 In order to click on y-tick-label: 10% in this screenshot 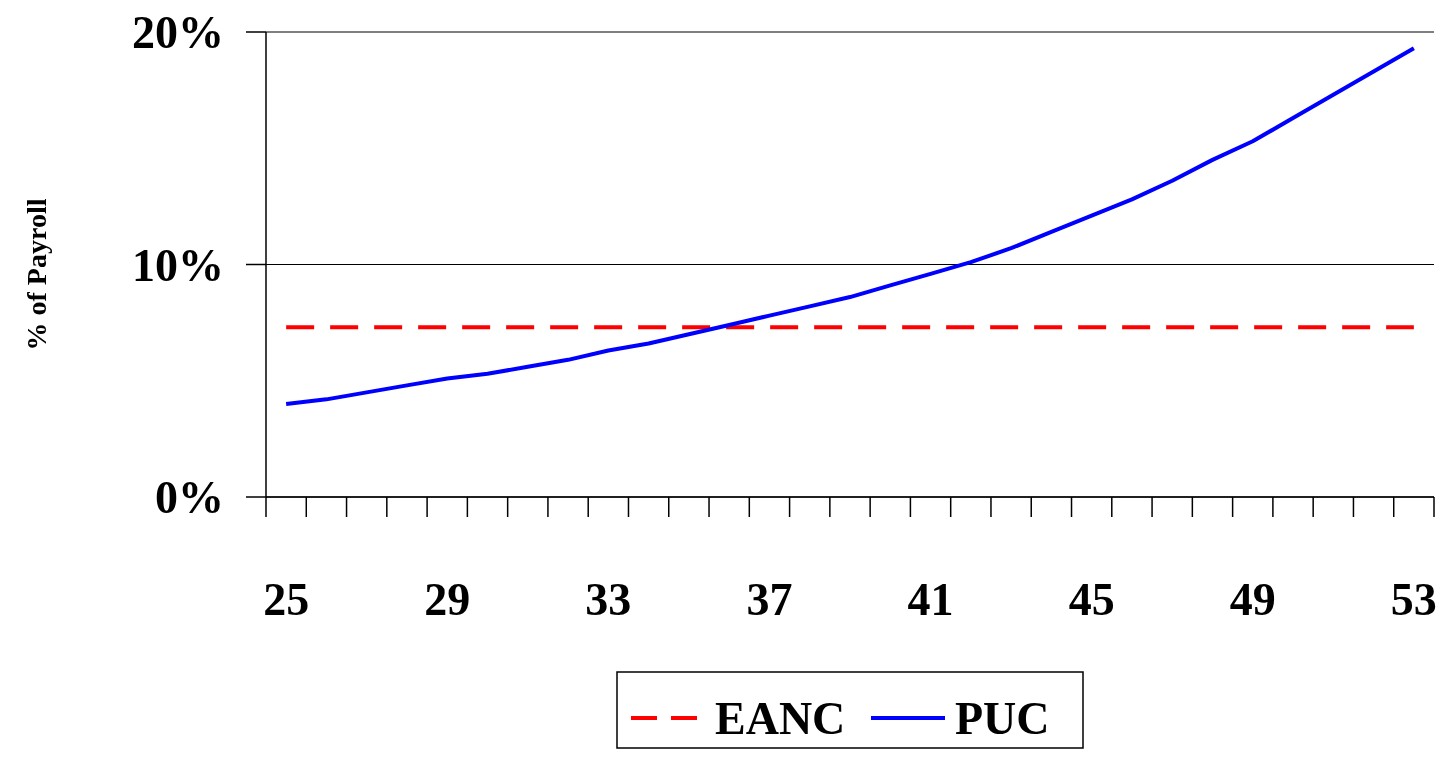, I will do `click(178, 265)`.